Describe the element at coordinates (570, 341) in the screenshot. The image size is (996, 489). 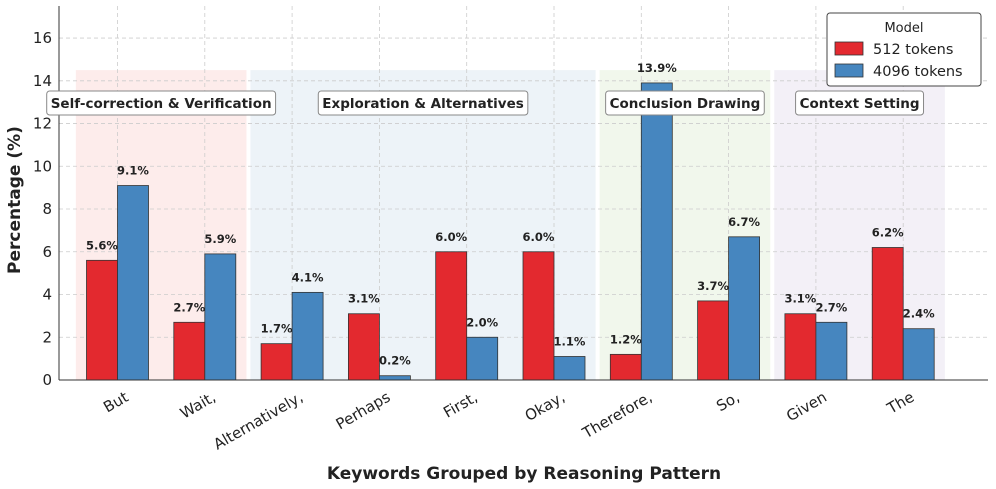
I see `data-label-4096-5: 1.1%` at that location.